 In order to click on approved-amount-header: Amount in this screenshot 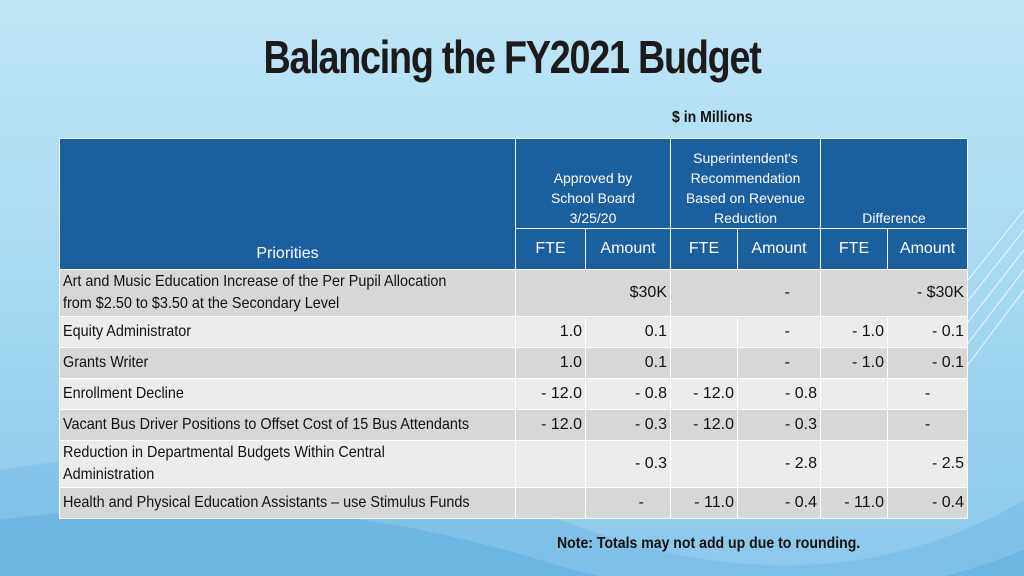, I will do `click(628, 249)`.